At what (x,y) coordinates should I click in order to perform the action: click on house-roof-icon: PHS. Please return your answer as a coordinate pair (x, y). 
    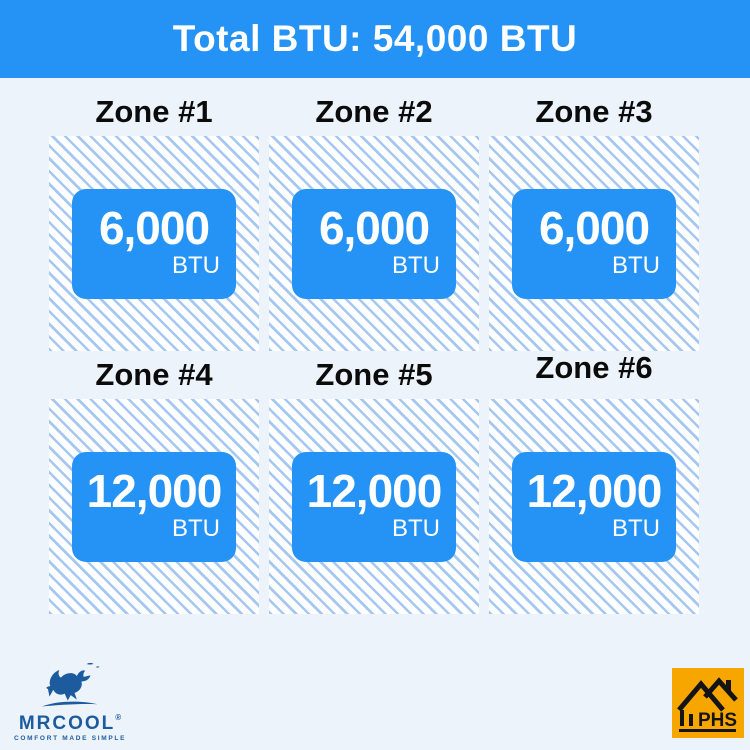
    Looking at the image, I should click on (708, 705).